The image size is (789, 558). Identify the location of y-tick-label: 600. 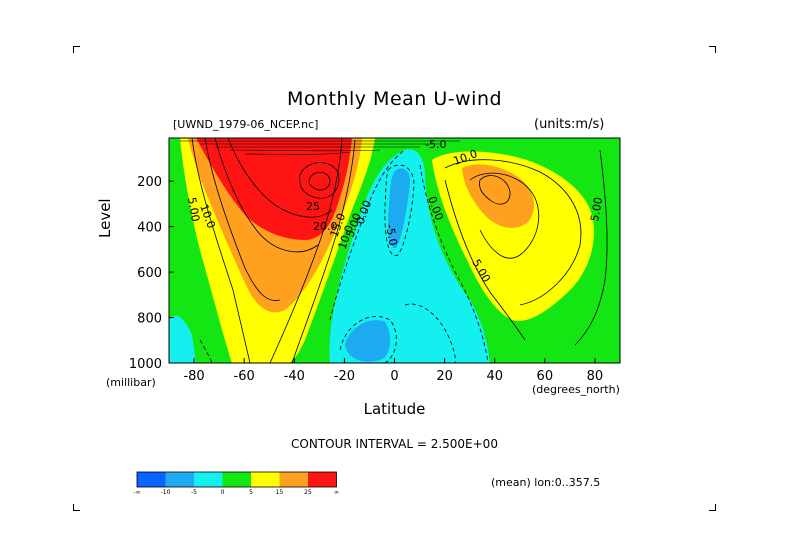
(149, 273).